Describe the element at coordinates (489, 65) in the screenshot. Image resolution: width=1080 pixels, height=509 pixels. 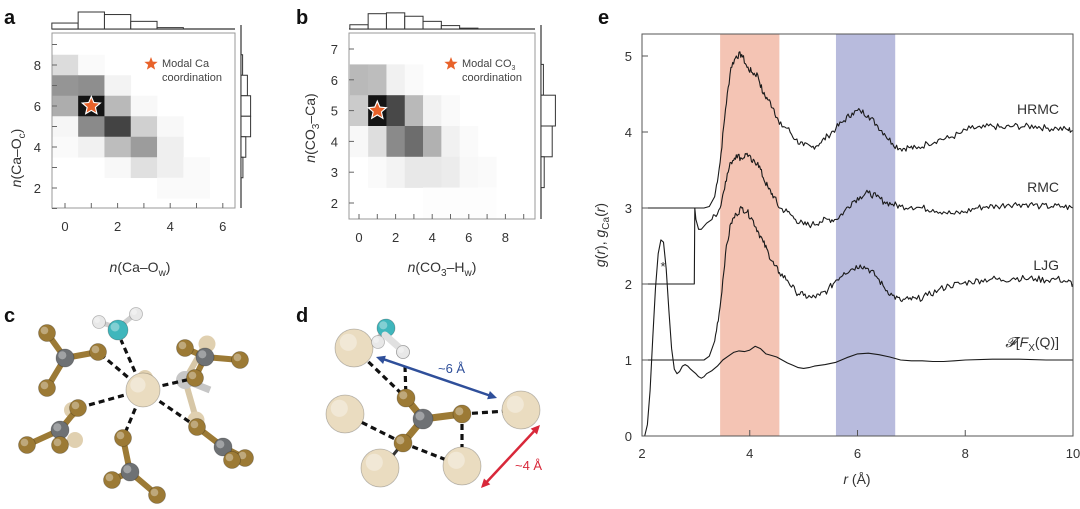
I see `legend-line-1: Modal CO3` at that location.